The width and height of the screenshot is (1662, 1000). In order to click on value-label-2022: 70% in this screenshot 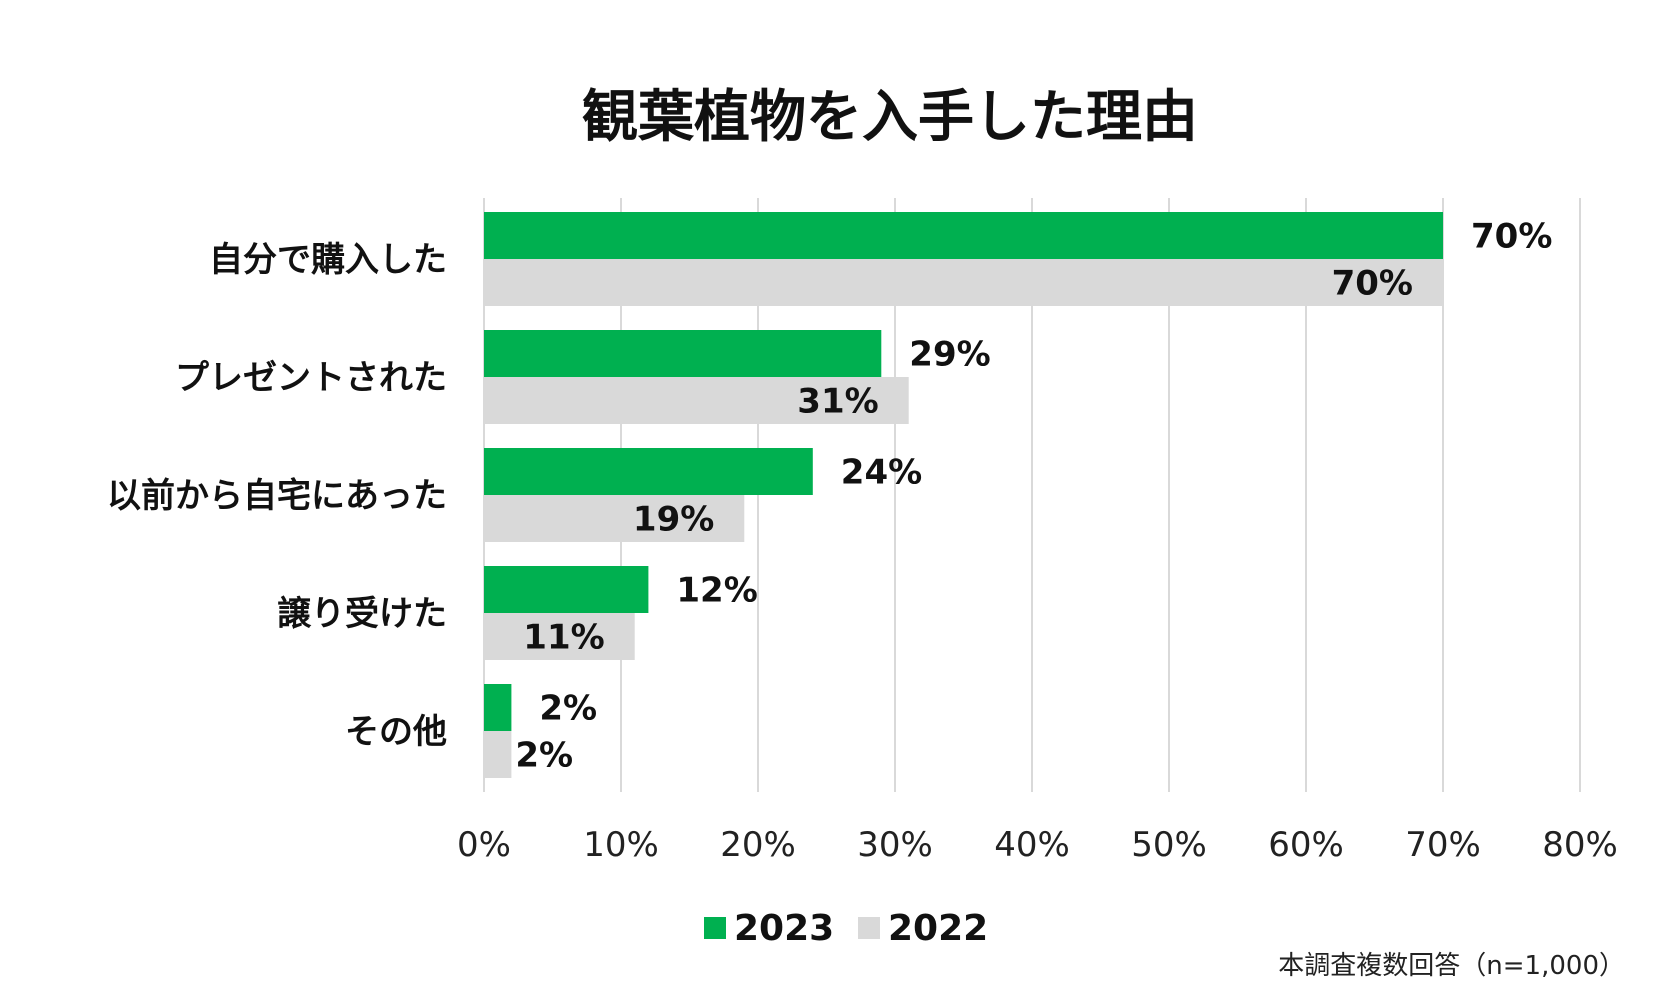, I will do `click(1372, 284)`.